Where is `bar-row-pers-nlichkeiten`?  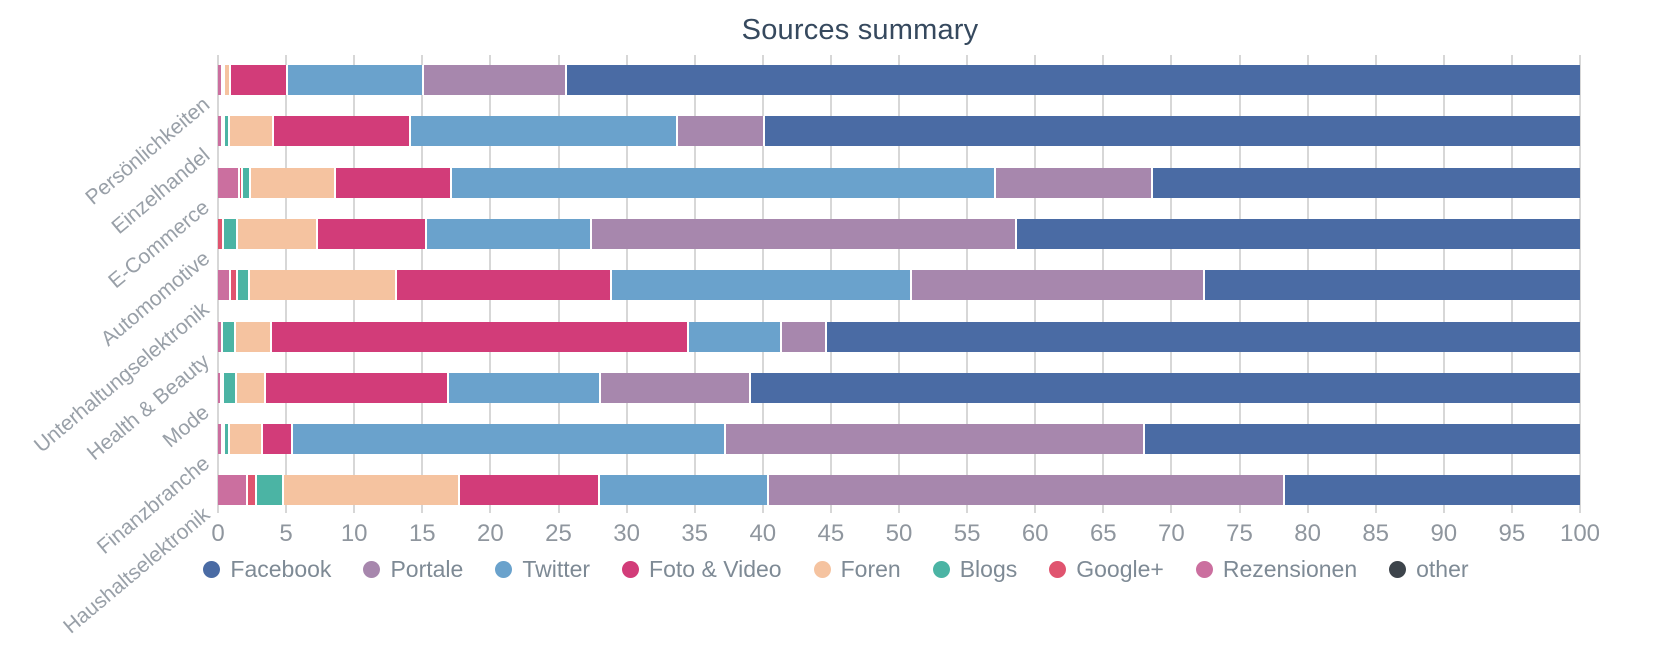
bar-row-pers-nlichkeiten is located at coordinates (899, 80).